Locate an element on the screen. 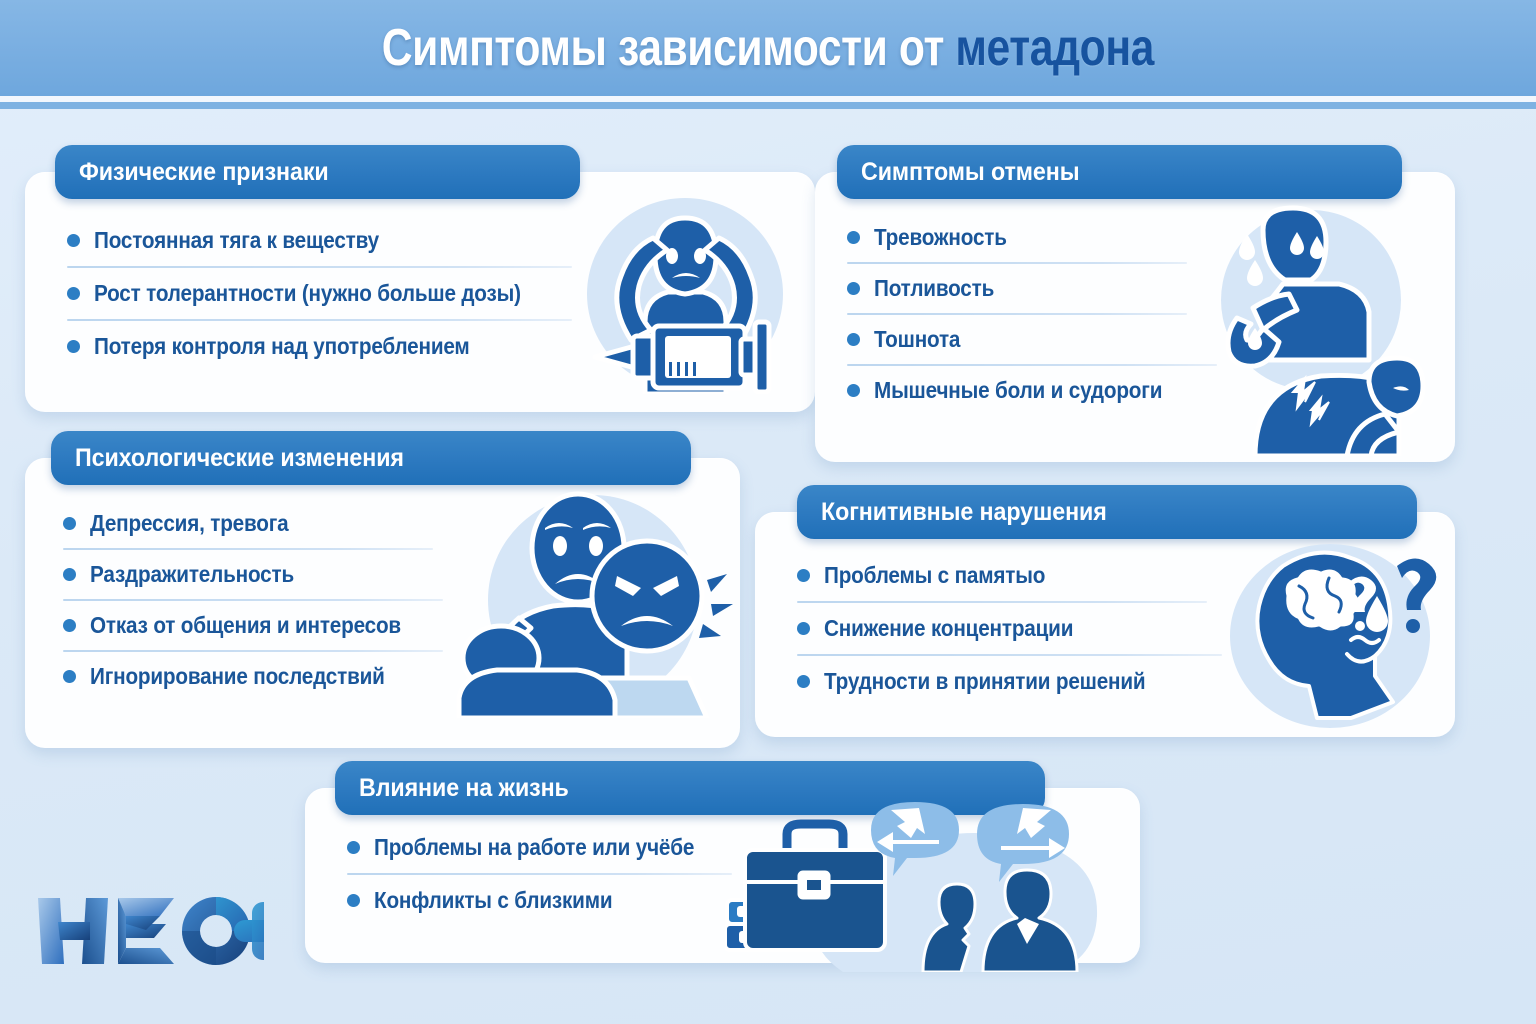 The width and height of the screenshot is (1536, 1024). list-item: Снижение концентрации is located at coordinates (1012, 628).